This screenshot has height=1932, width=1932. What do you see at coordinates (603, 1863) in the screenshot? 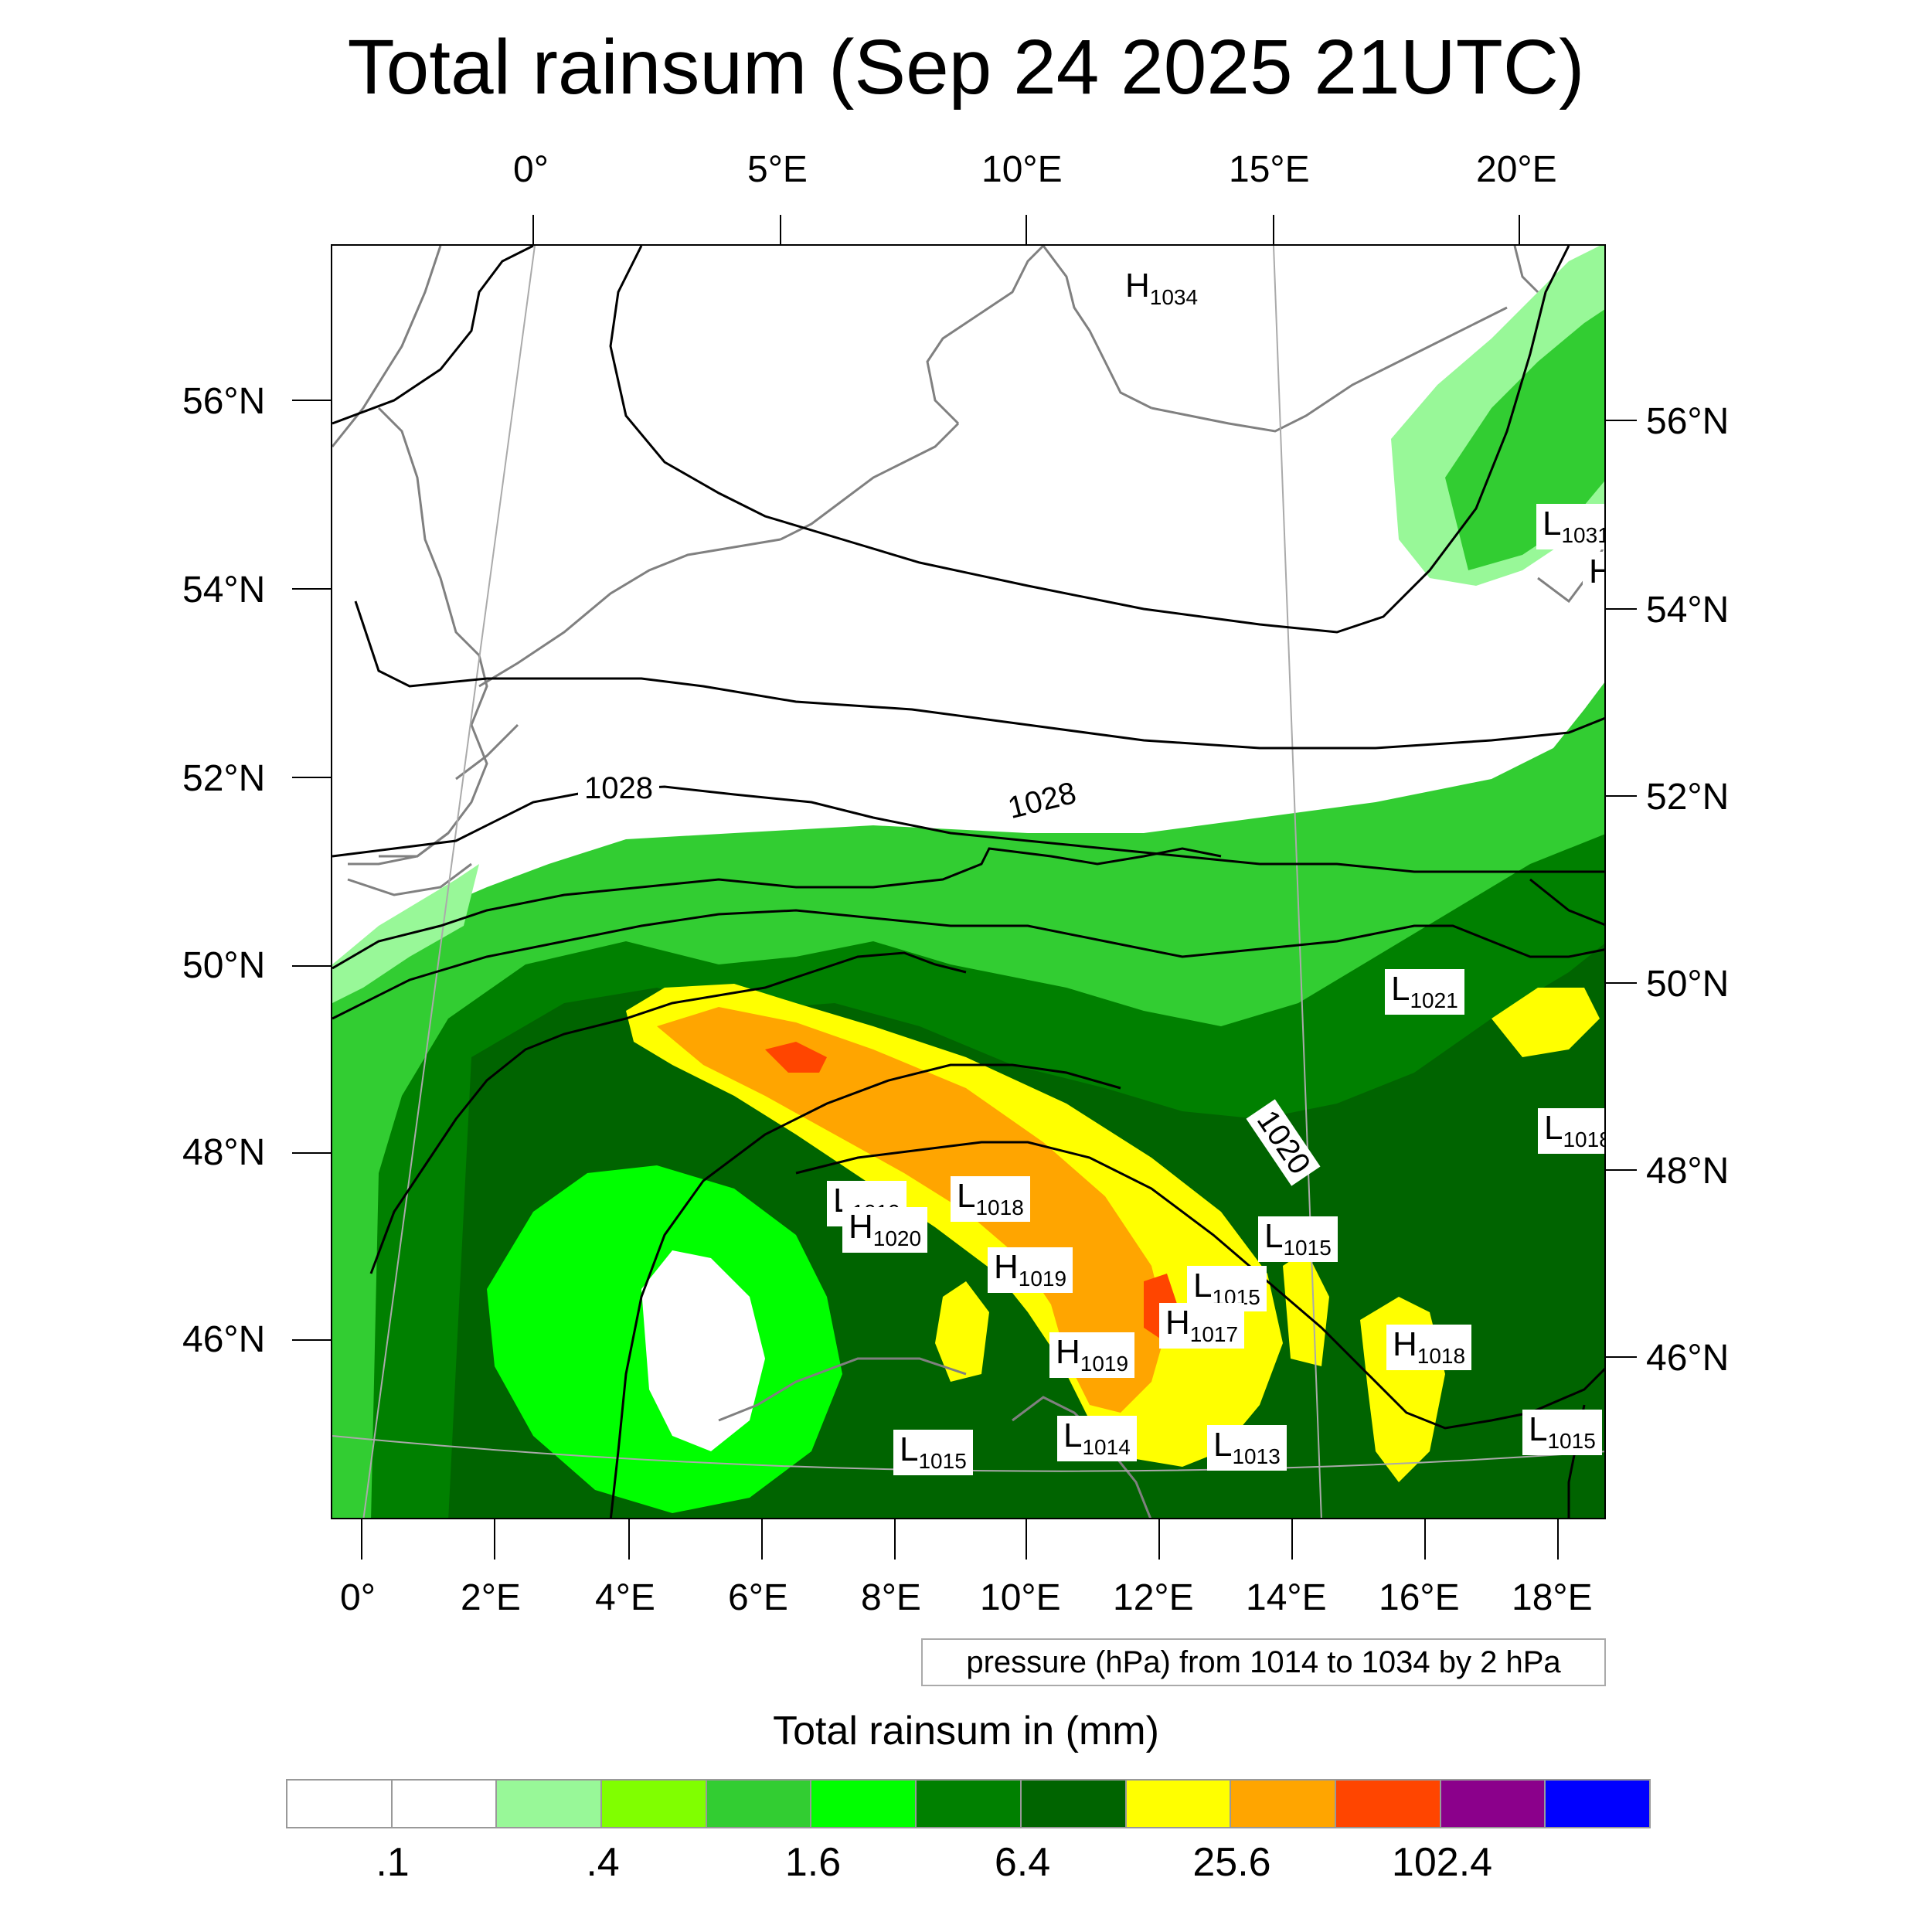
I see `colorbar-label: .4` at bounding box center [603, 1863].